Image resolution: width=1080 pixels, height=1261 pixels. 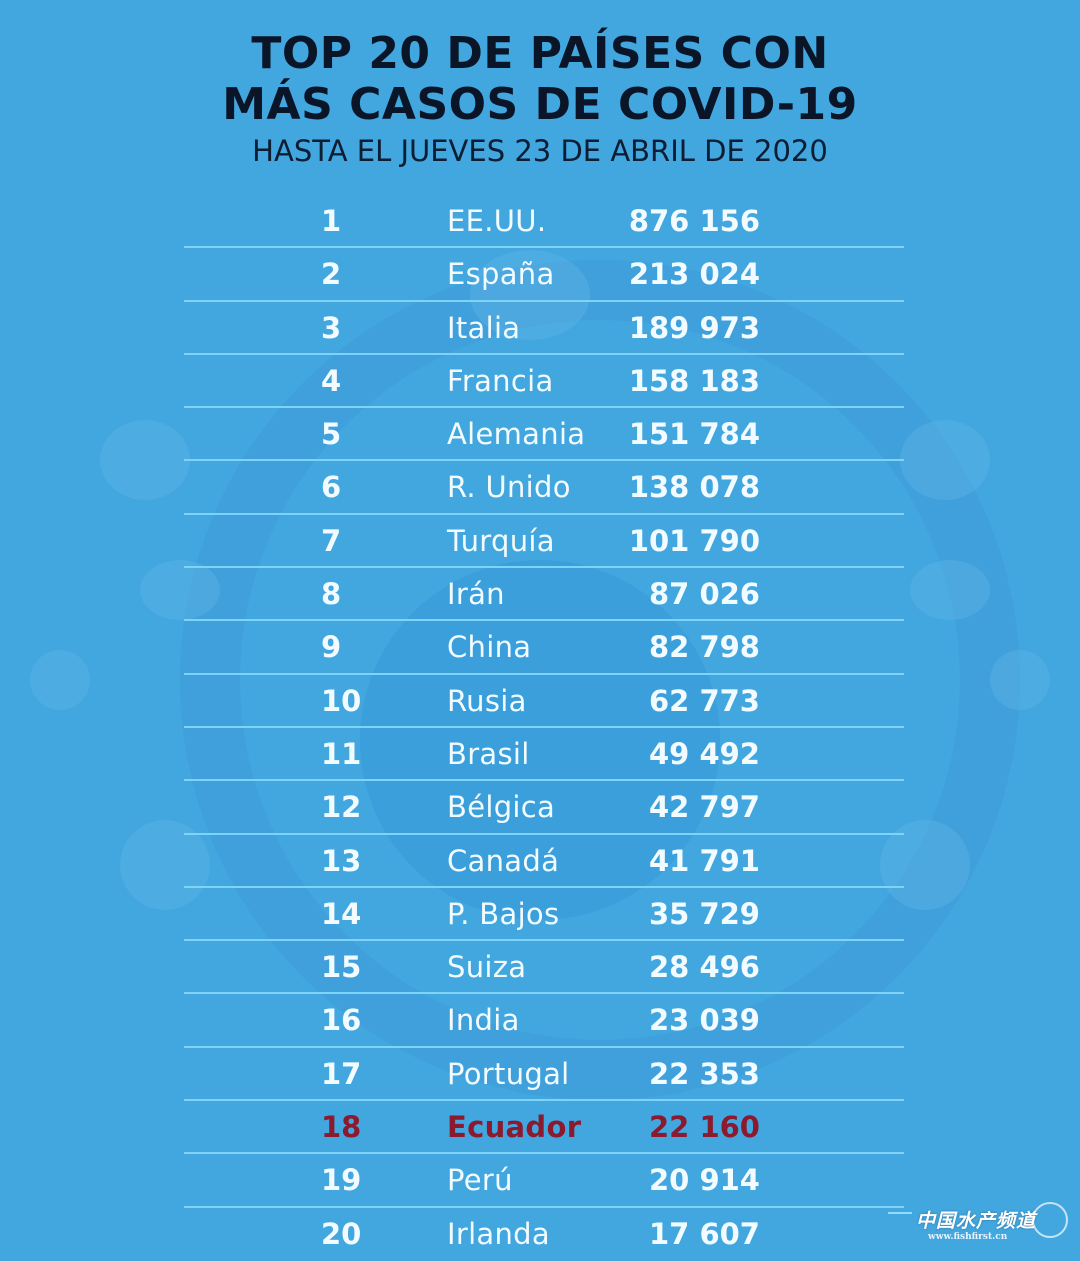 What do you see at coordinates (704, 967) in the screenshot?
I see `cases: 28 496` at bounding box center [704, 967].